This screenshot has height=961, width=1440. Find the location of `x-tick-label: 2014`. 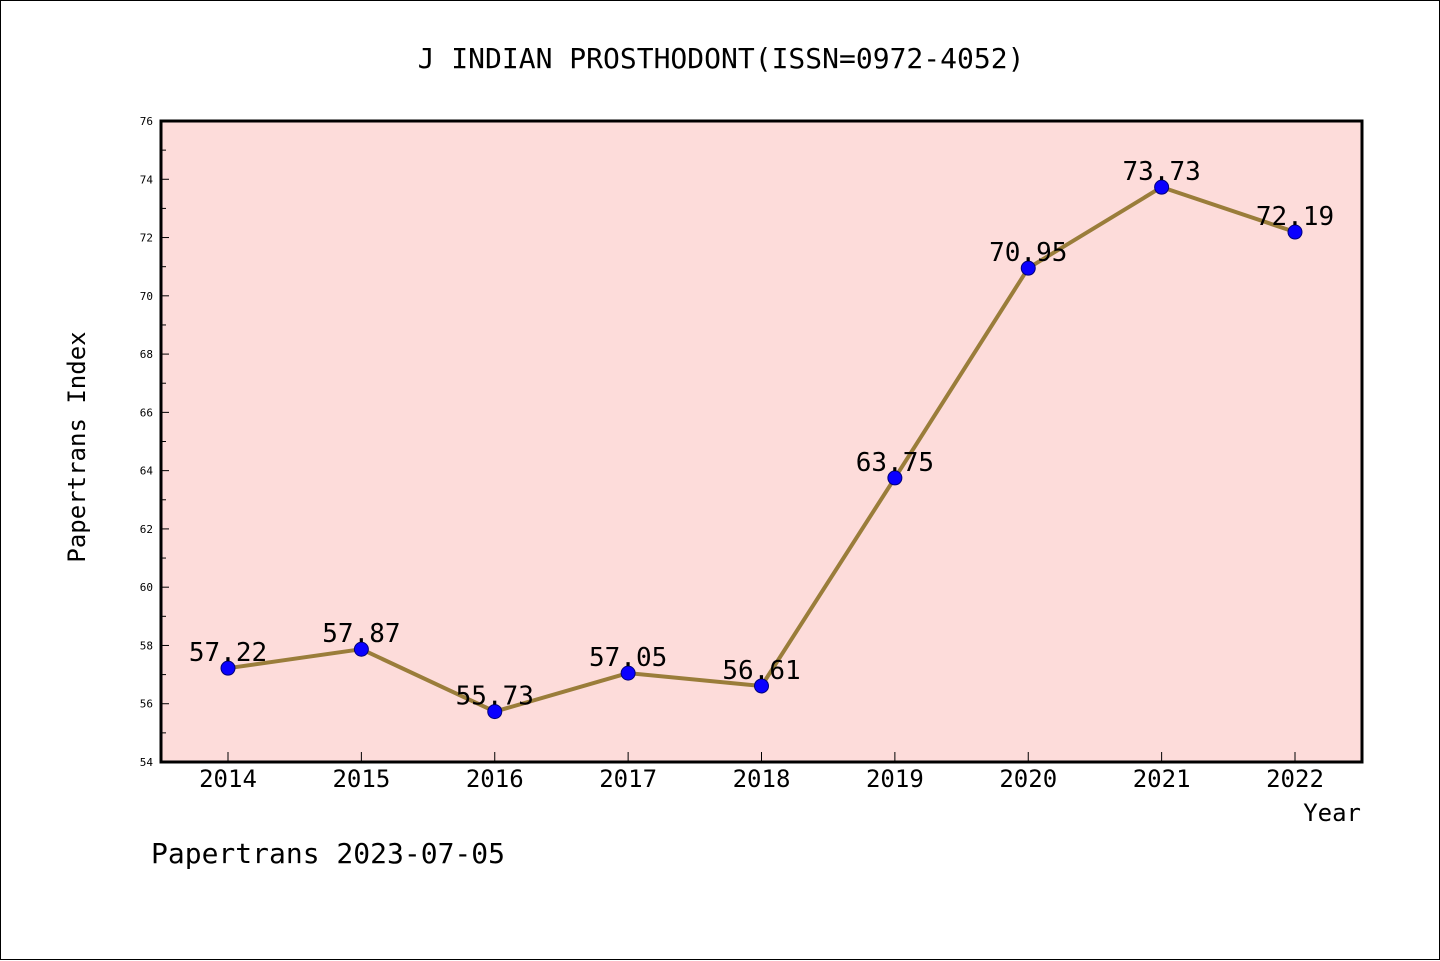

x-tick-label: 2014 is located at coordinates (228, 779).